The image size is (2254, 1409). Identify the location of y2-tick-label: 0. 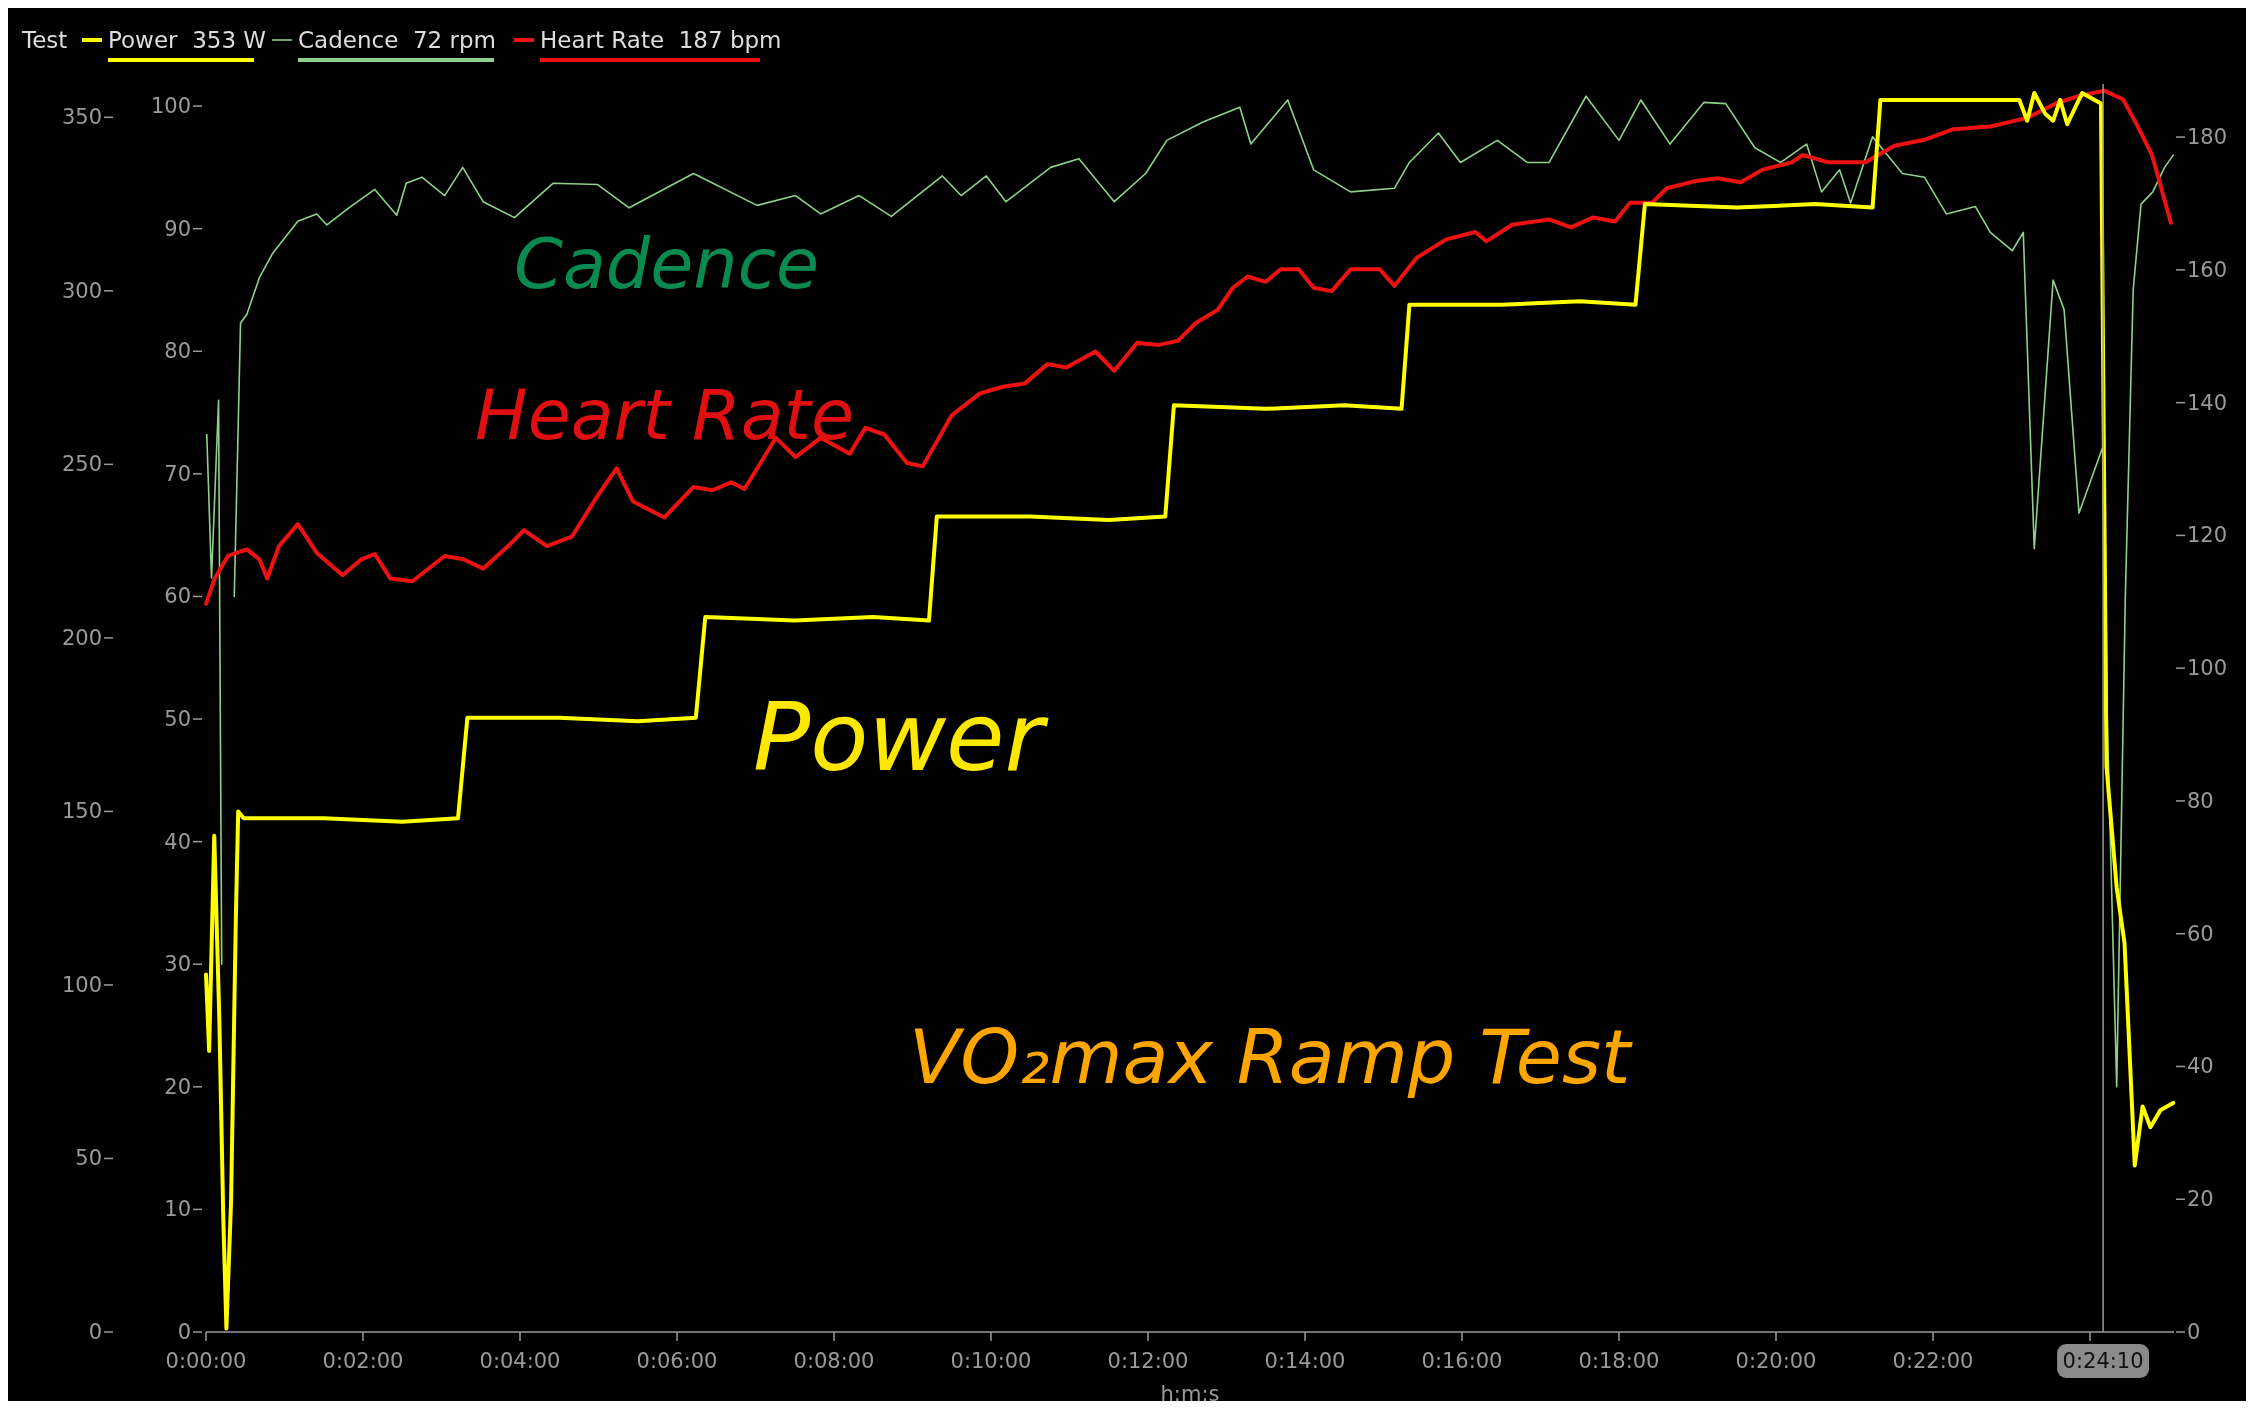
(2194, 1332).